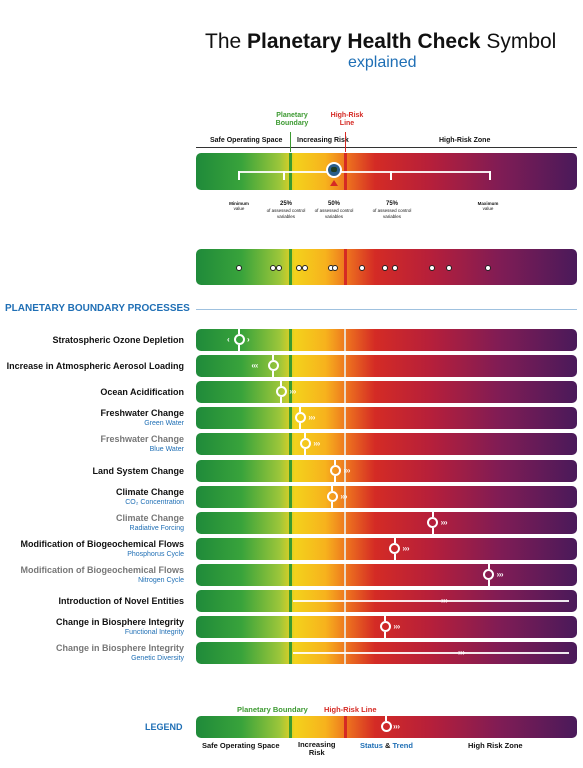 Image resolution: width=583 pixels, height=768 pixels. Describe the element at coordinates (495, 745) in the screenshot. I see `legend-high-label: High Risk Zone` at that location.